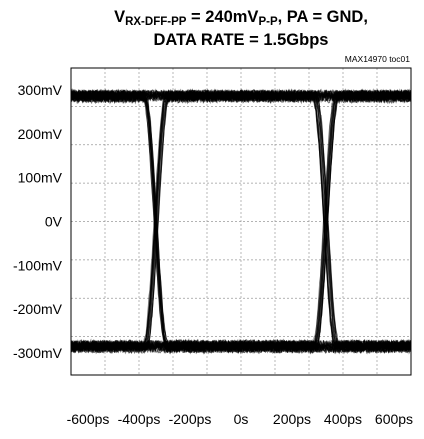 Image resolution: width=424 pixels, height=439 pixels. Describe the element at coordinates (40, 90) in the screenshot. I see `y-tick-label: 300mV` at that location.